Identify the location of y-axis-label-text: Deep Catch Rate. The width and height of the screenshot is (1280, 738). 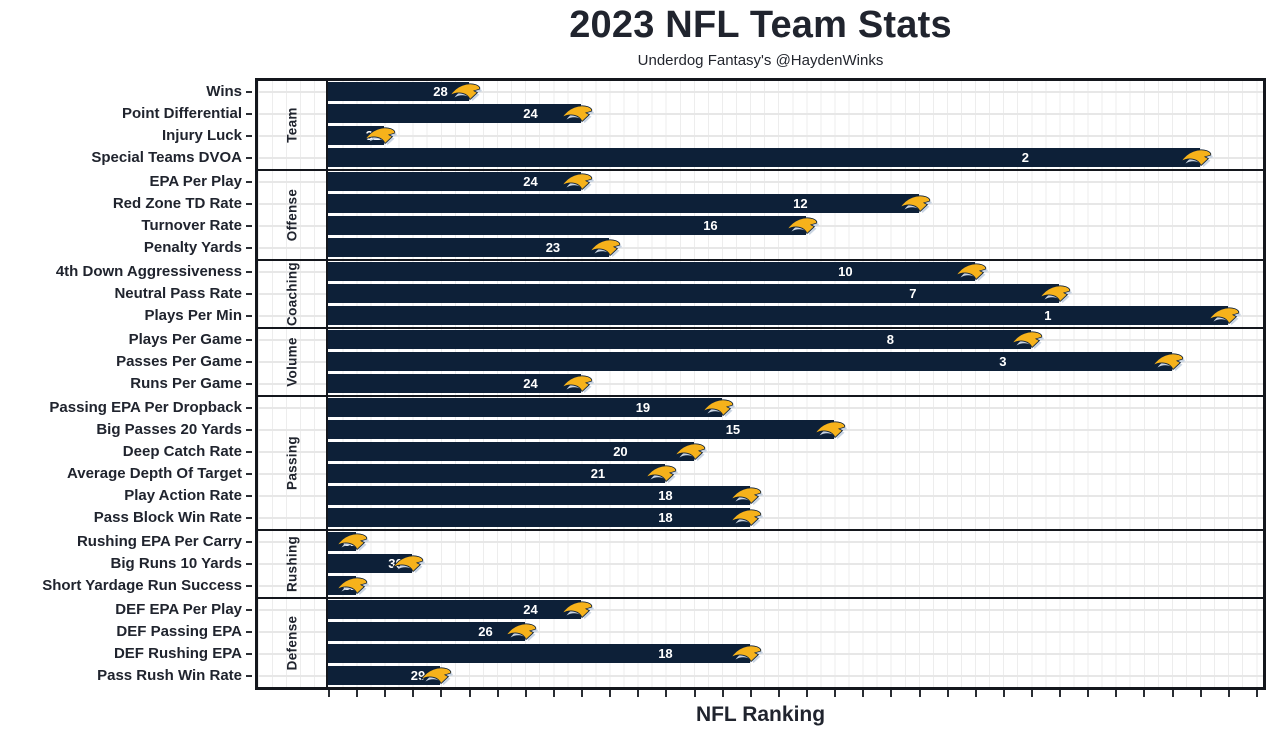
(182, 452).